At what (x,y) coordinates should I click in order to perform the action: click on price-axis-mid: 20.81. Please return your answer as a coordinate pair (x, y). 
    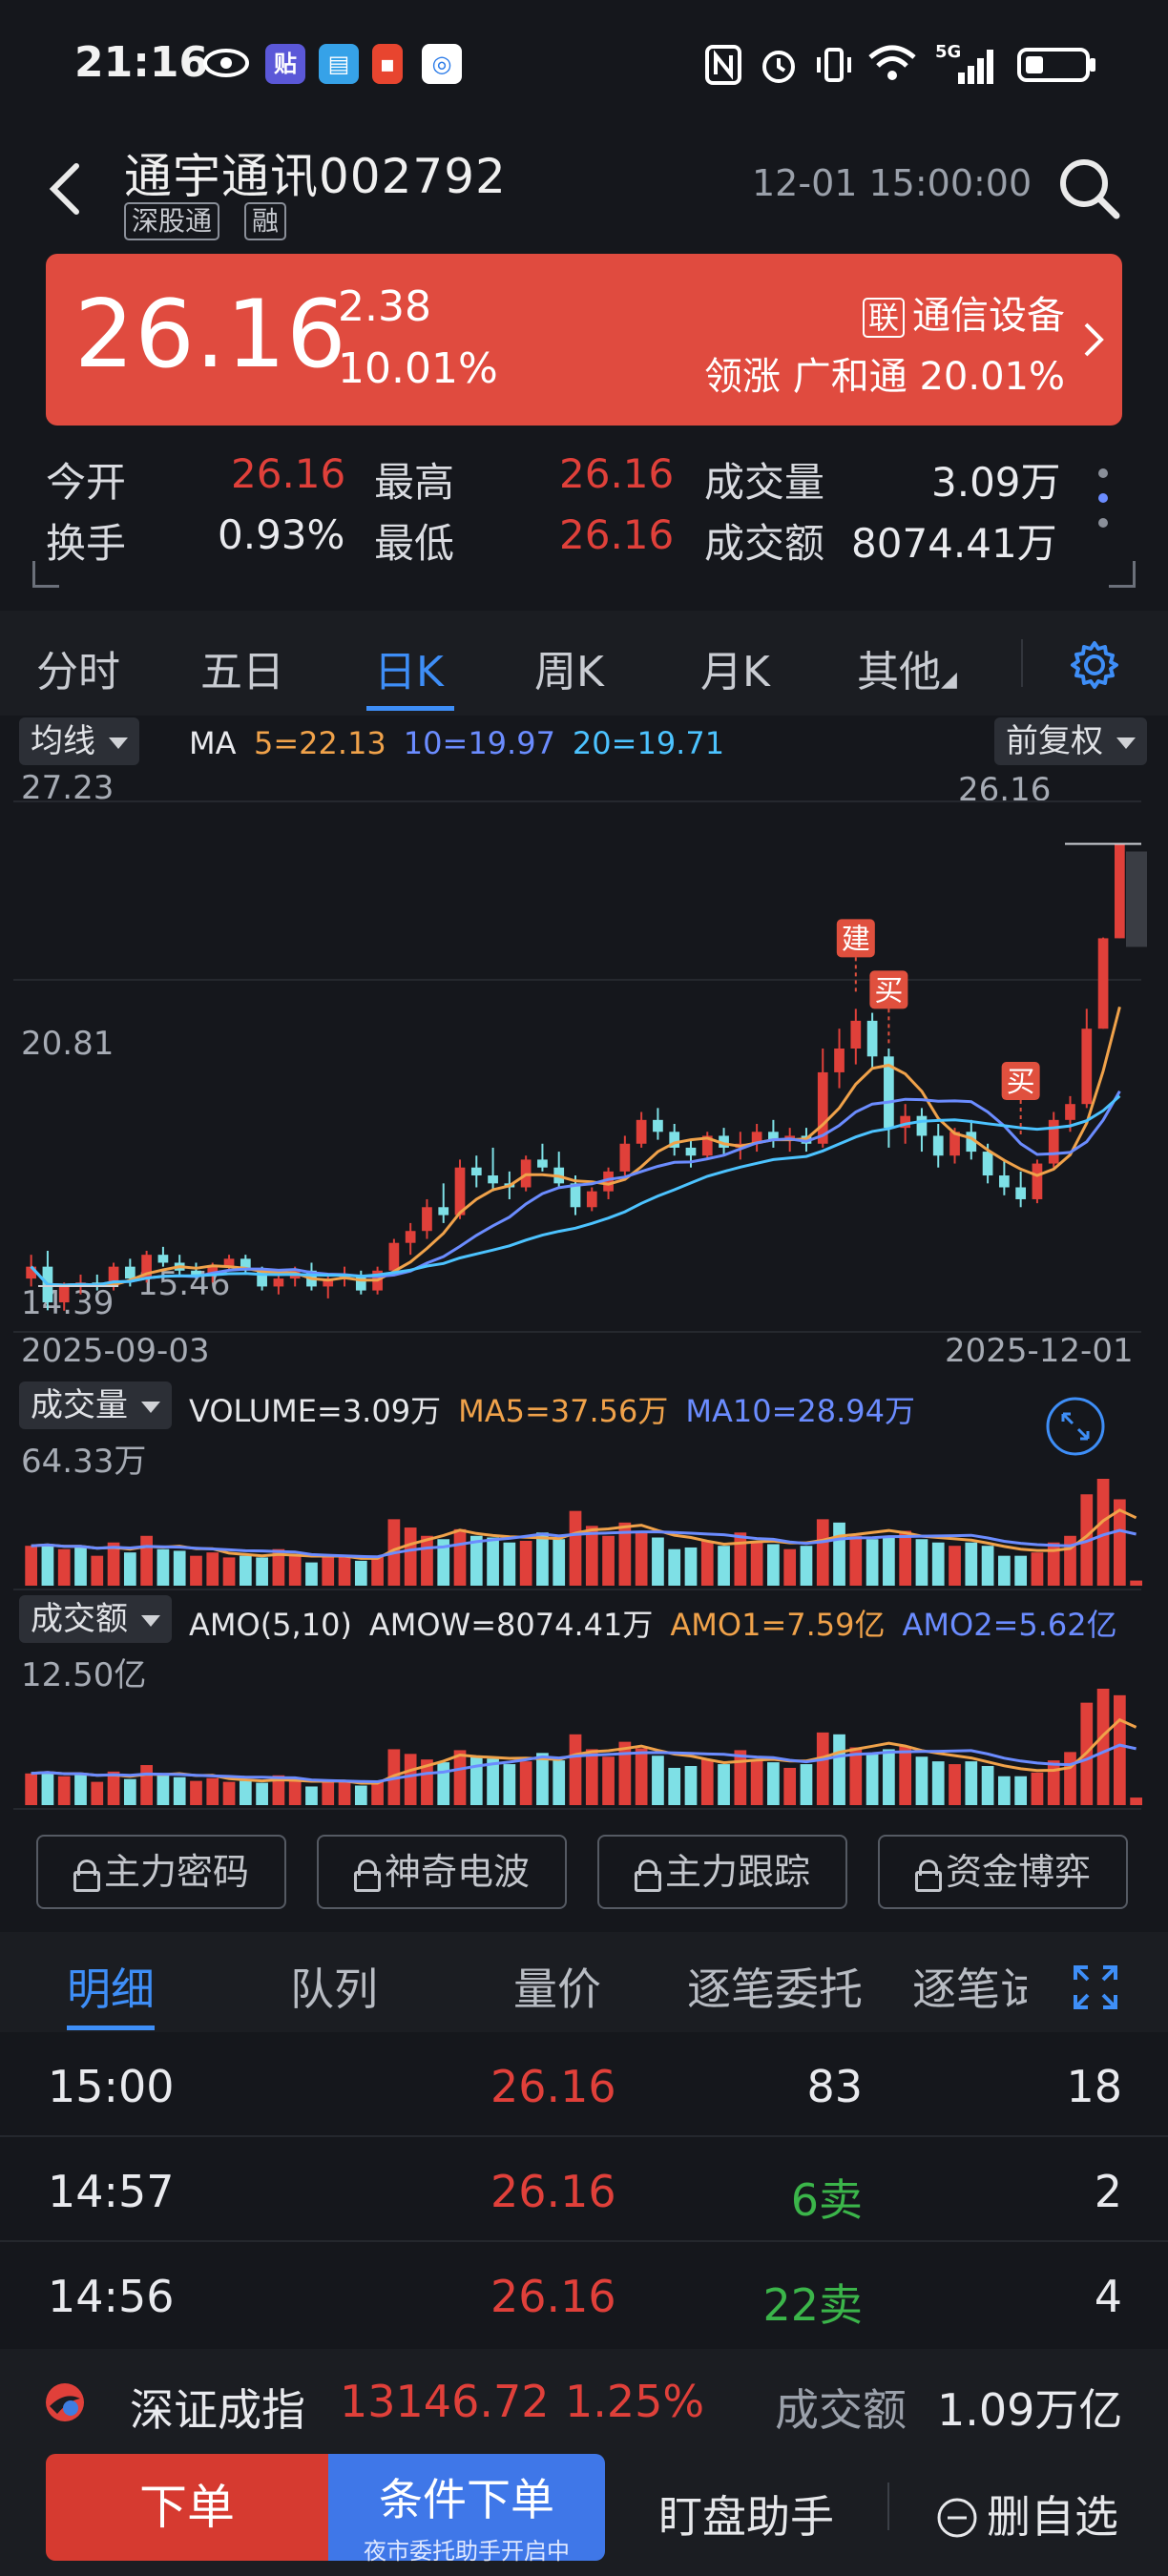
    Looking at the image, I should click on (68, 1044).